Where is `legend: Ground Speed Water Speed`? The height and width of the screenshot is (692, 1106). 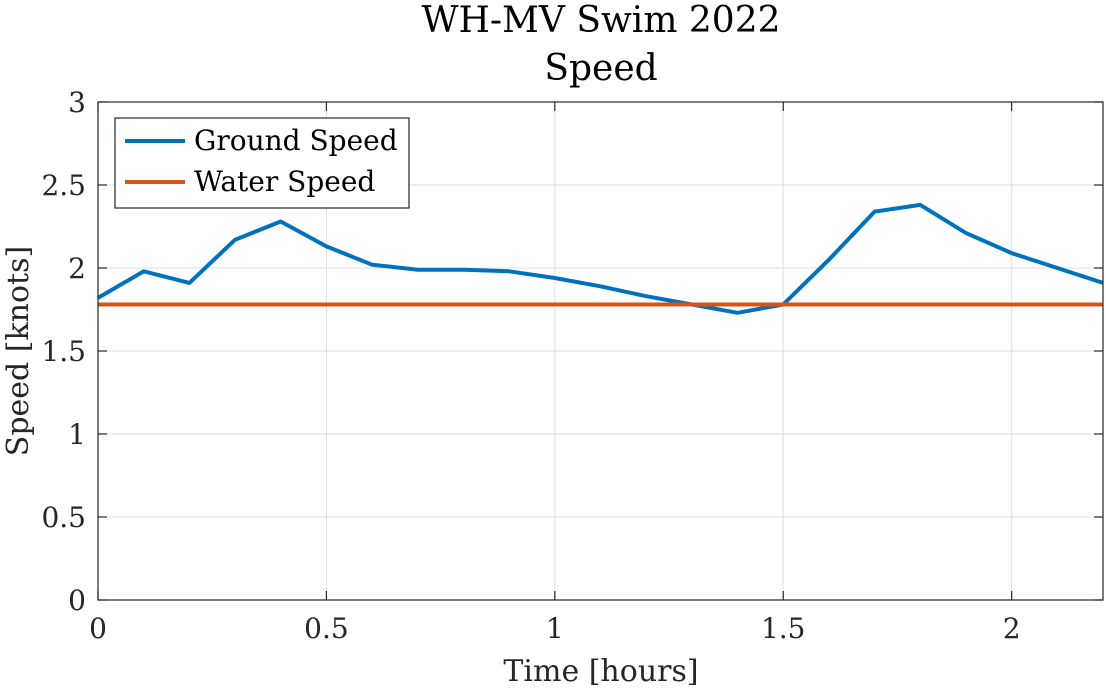 legend: Ground Speed Water Speed is located at coordinates (262, 163).